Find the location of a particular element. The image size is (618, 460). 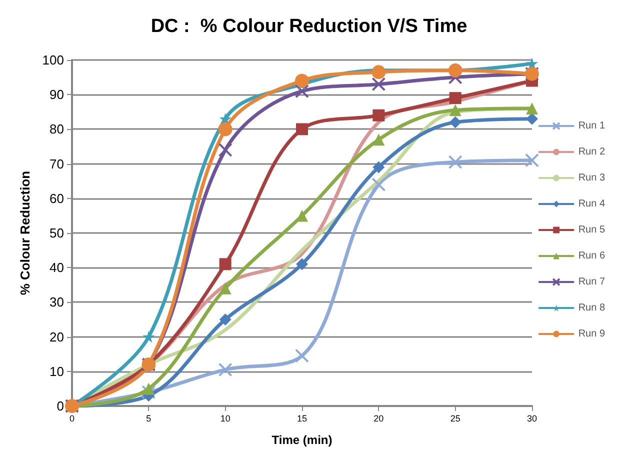

y-tick-label: 20 is located at coordinates (57, 336).